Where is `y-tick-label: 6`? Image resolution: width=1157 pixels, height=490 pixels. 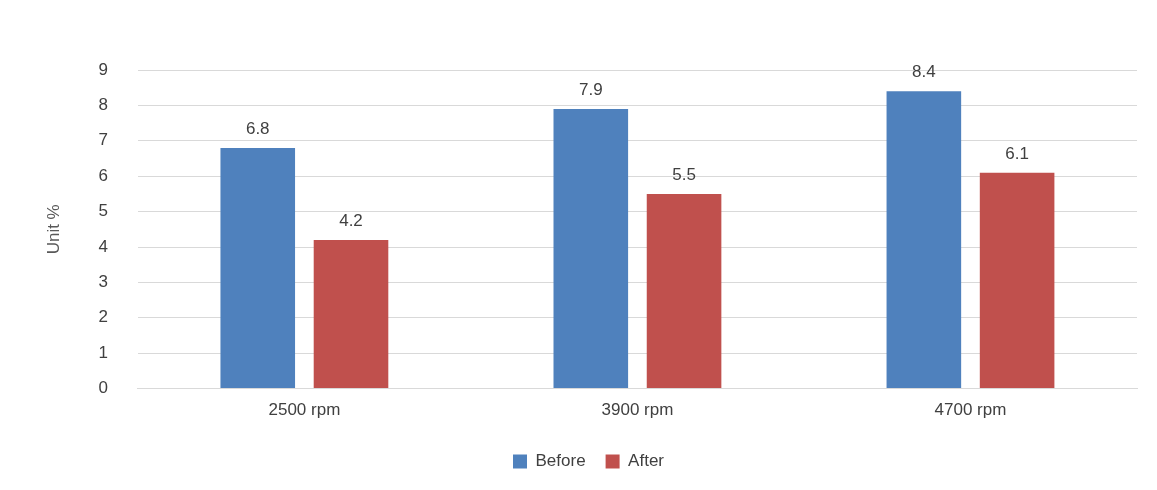
y-tick-label: 6 is located at coordinates (103, 175).